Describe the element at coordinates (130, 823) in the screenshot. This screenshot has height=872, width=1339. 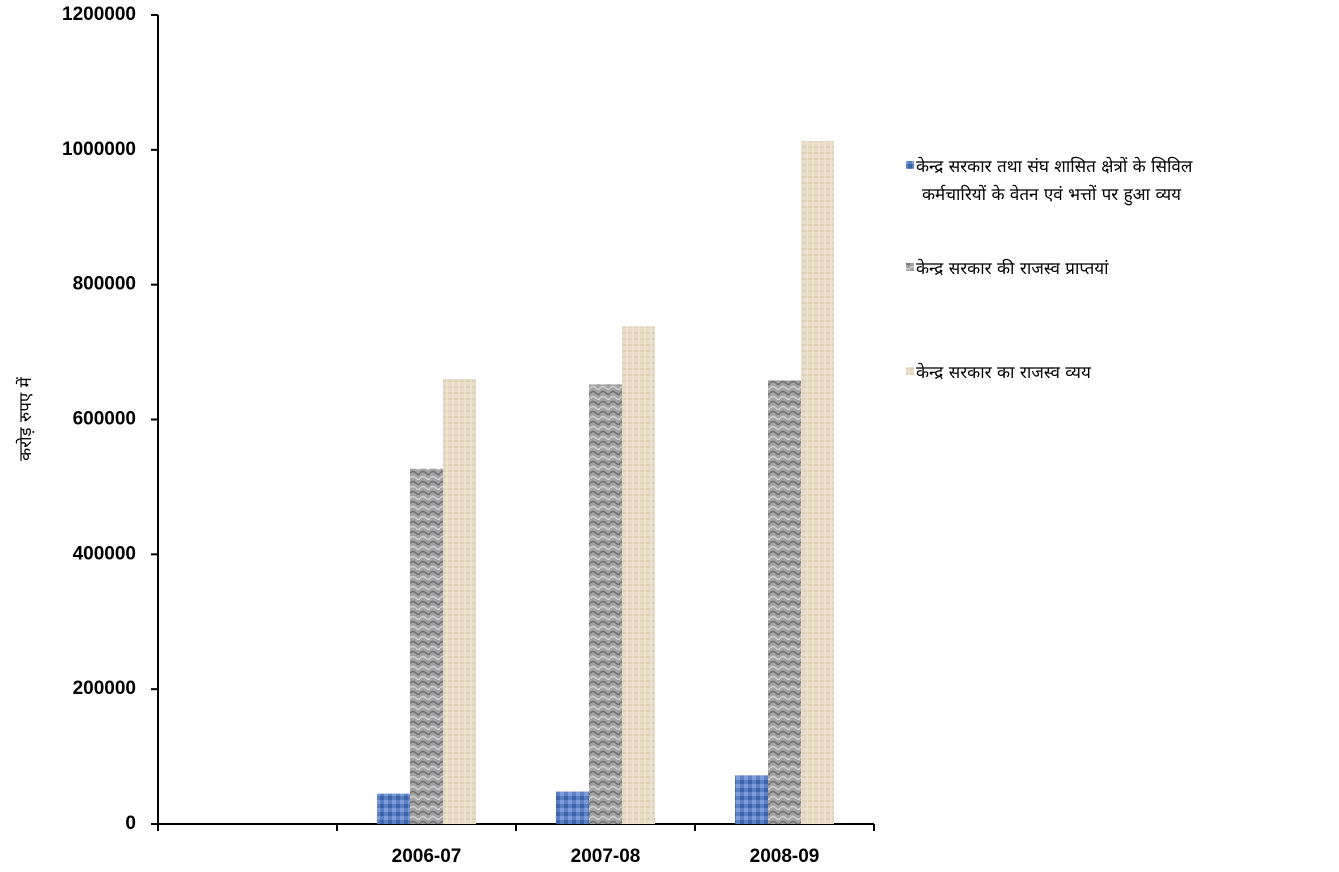
I see `y-tick-label: 0` at that location.